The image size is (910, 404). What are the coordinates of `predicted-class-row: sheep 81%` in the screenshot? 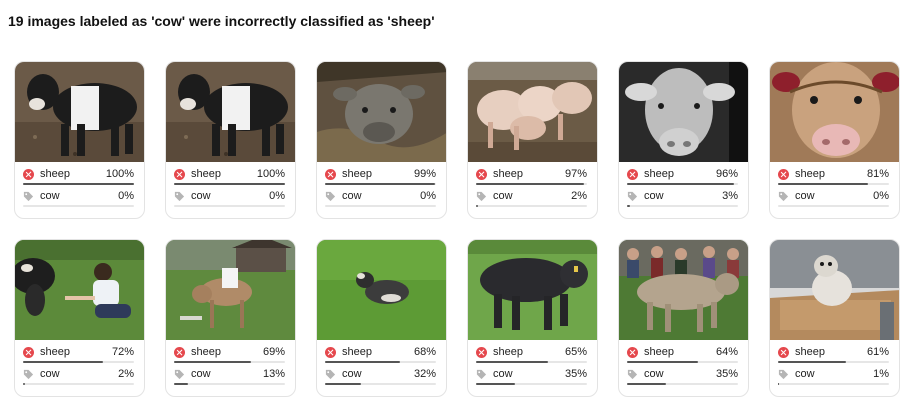 It's located at (834, 177).